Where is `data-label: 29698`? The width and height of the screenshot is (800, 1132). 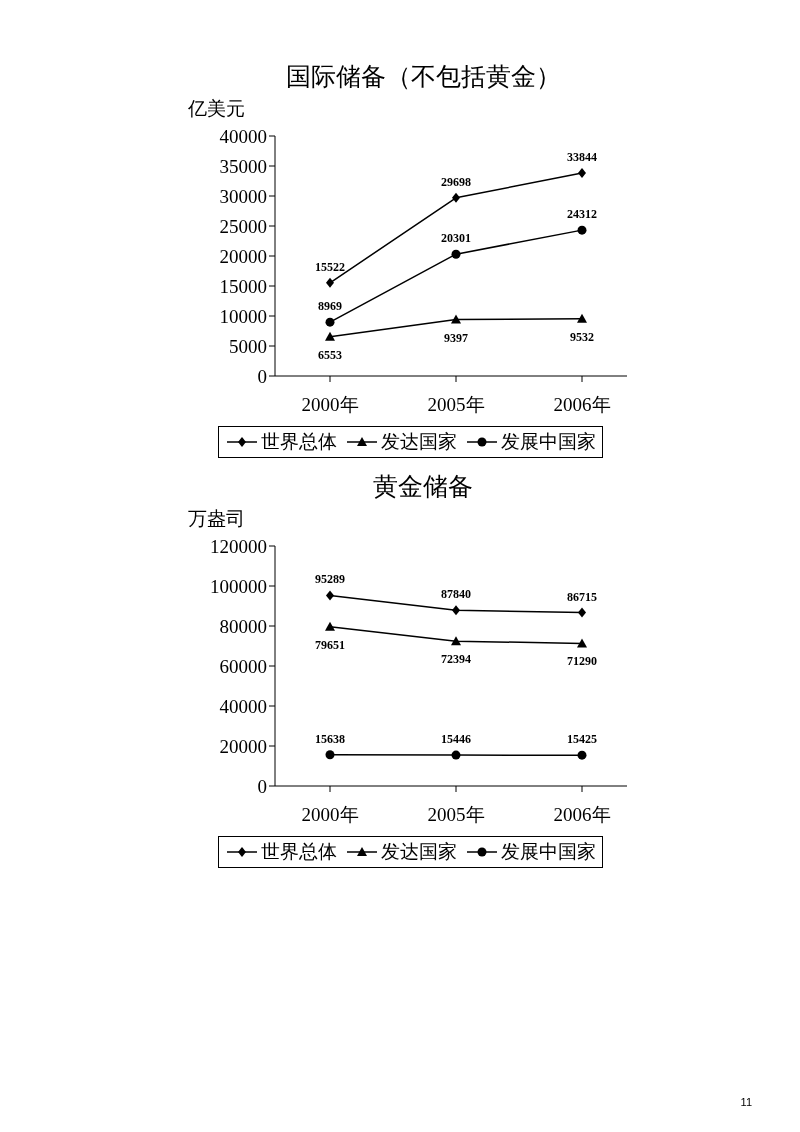 data-label: 29698 is located at coordinates (456, 181).